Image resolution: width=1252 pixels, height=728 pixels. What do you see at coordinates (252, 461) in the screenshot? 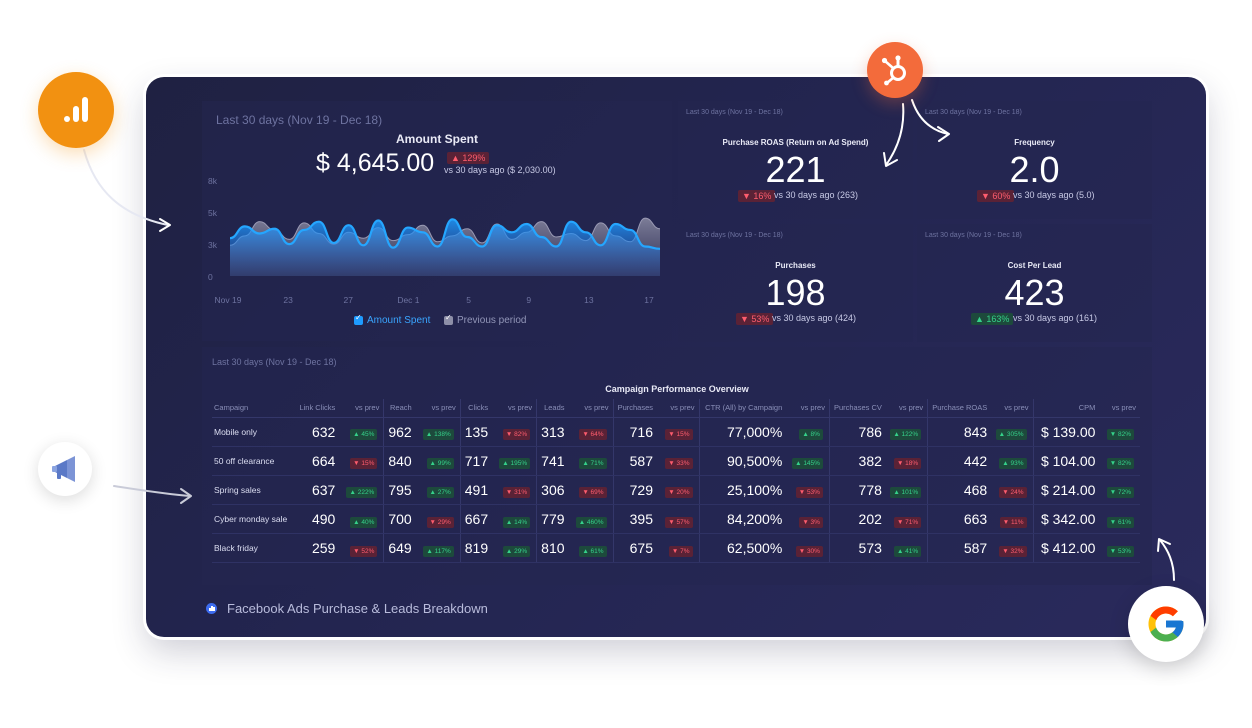
I see `campaign-name: 50 off clearance` at bounding box center [252, 461].